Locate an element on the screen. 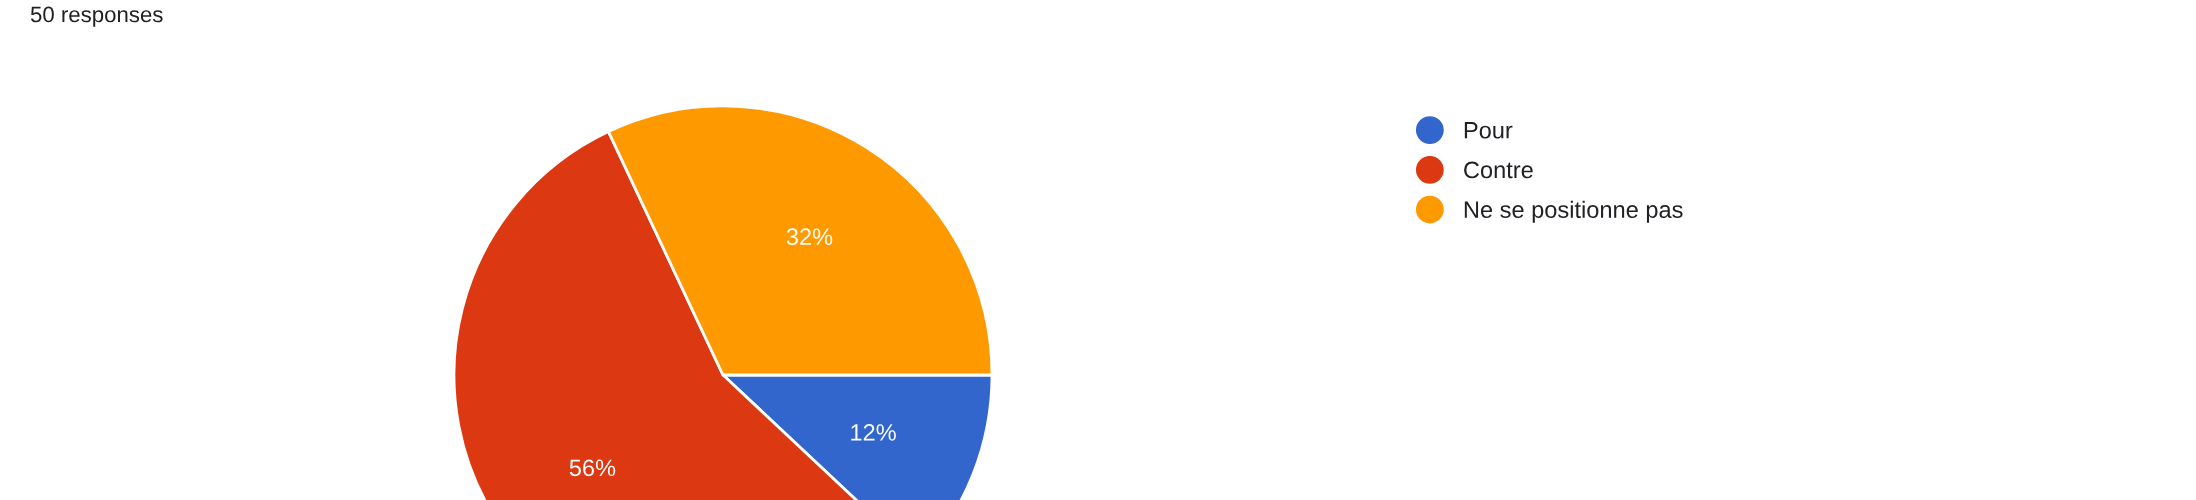 This screenshot has height=500, width=2196. data-label: 56% is located at coordinates (592, 468).